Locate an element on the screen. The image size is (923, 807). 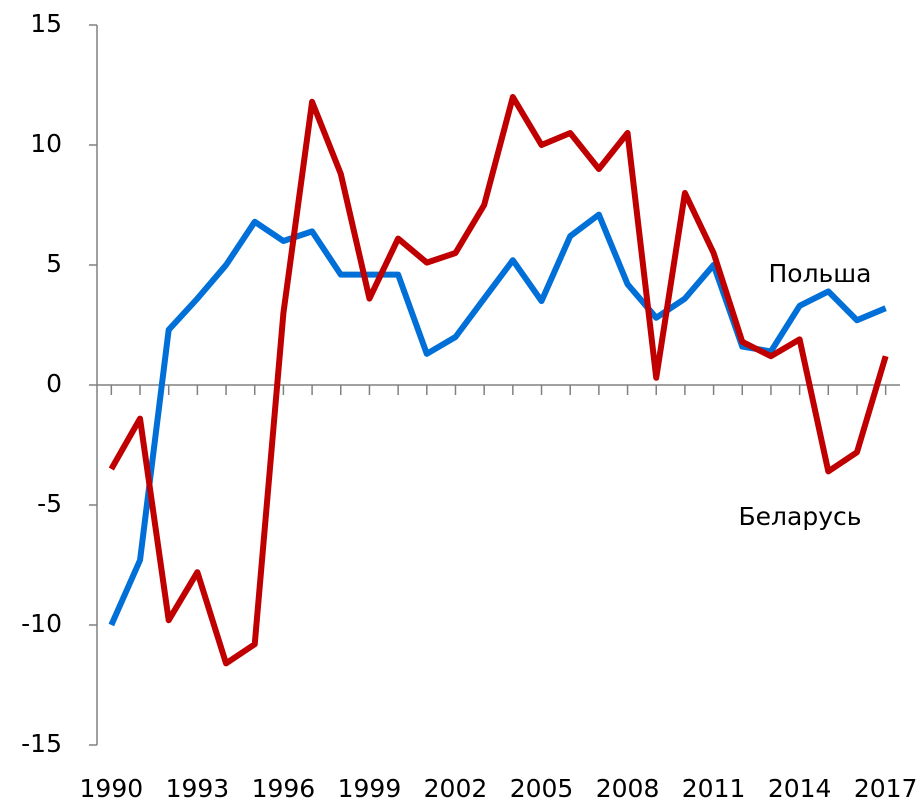
y-tick-label: 10 is located at coordinates (46, 143).